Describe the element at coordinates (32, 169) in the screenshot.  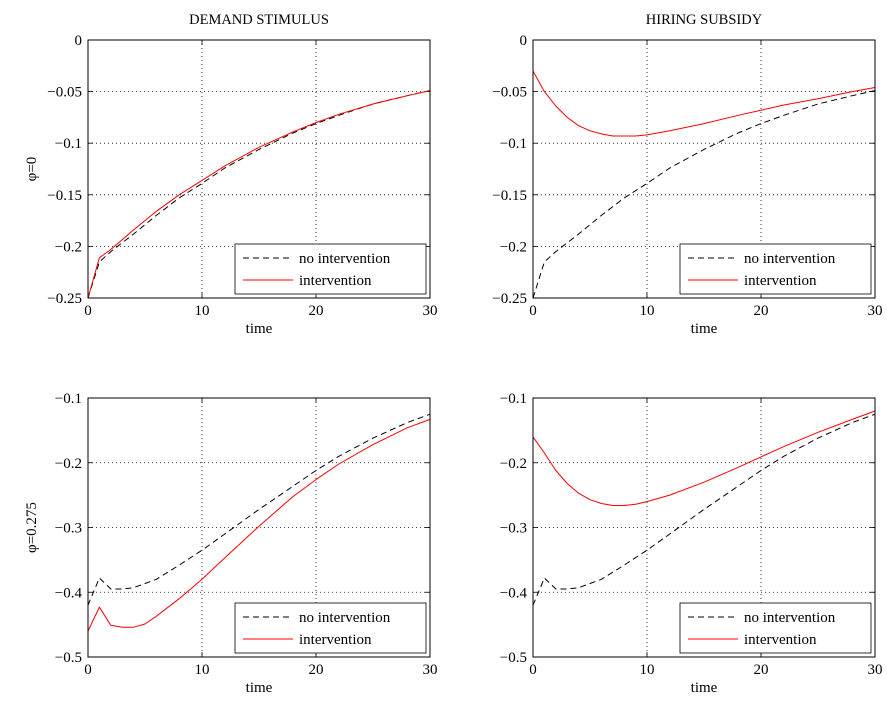
I see `y-axis-label: φ=0` at that location.